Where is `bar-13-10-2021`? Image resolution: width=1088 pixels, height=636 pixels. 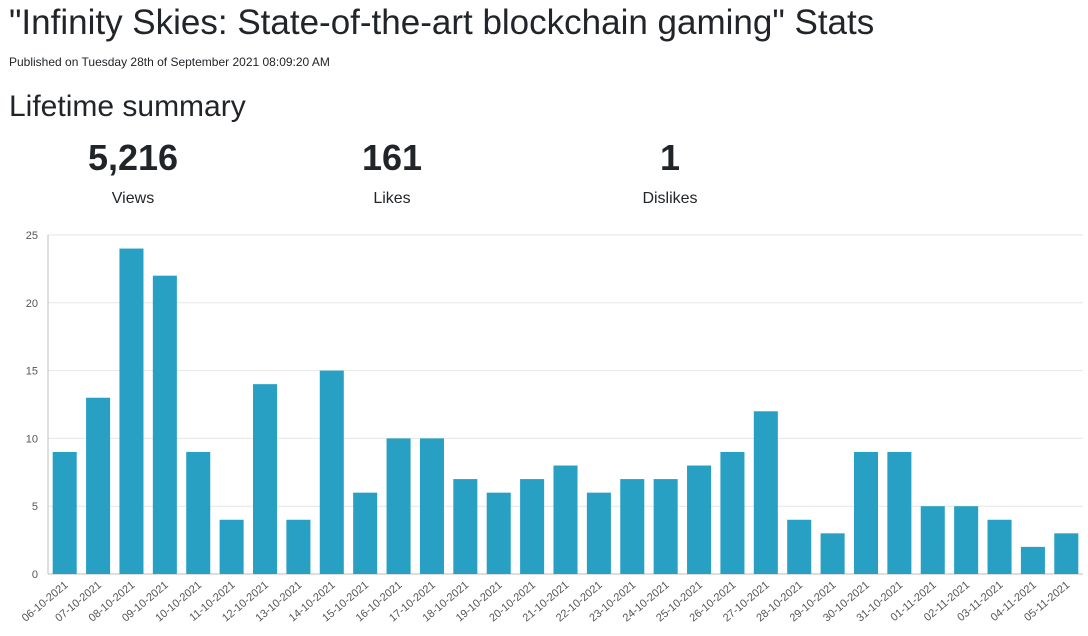 bar-13-10-2021 is located at coordinates (298, 546).